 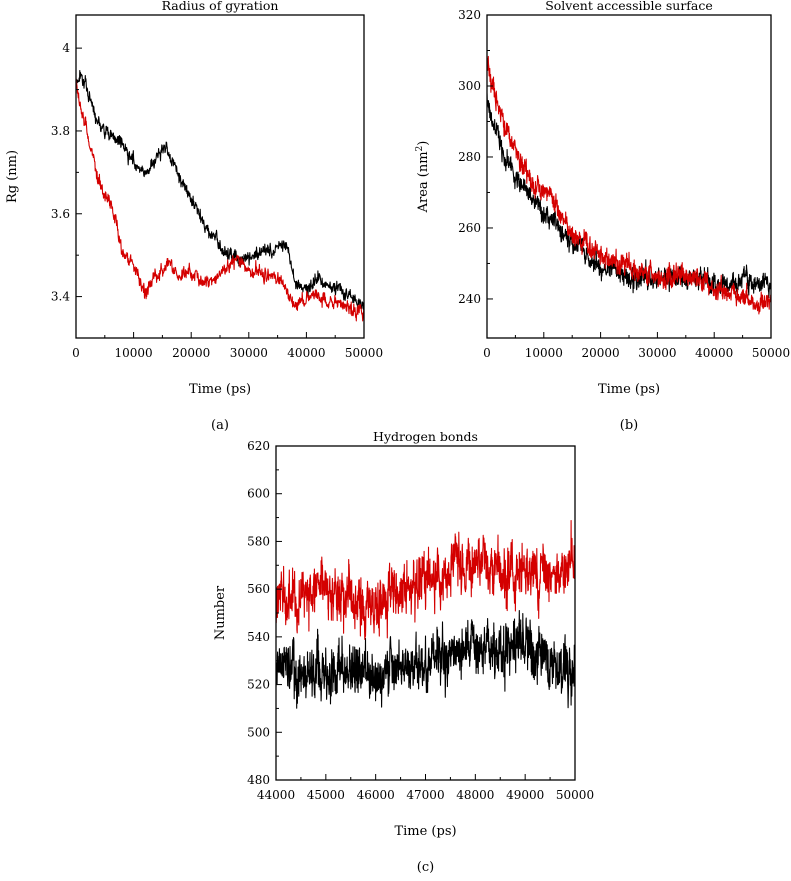 What do you see at coordinates (475, 795) in the screenshot?
I see `x-tick-label: 48000` at bounding box center [475, 795].